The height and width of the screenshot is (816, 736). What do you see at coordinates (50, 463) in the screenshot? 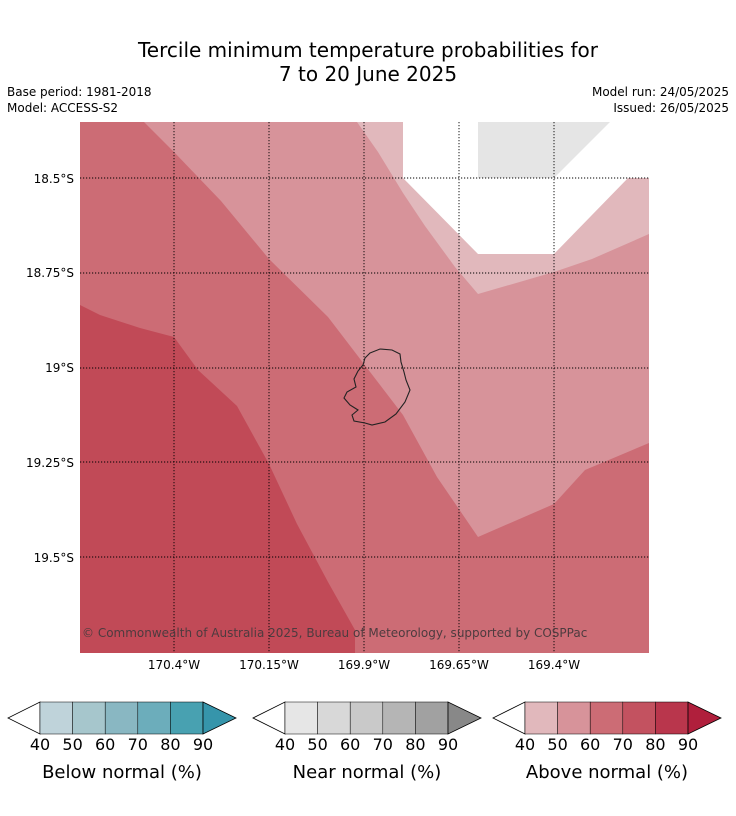
I see `lat-label-4: 19.25°S` at bounding box center [50, 463].